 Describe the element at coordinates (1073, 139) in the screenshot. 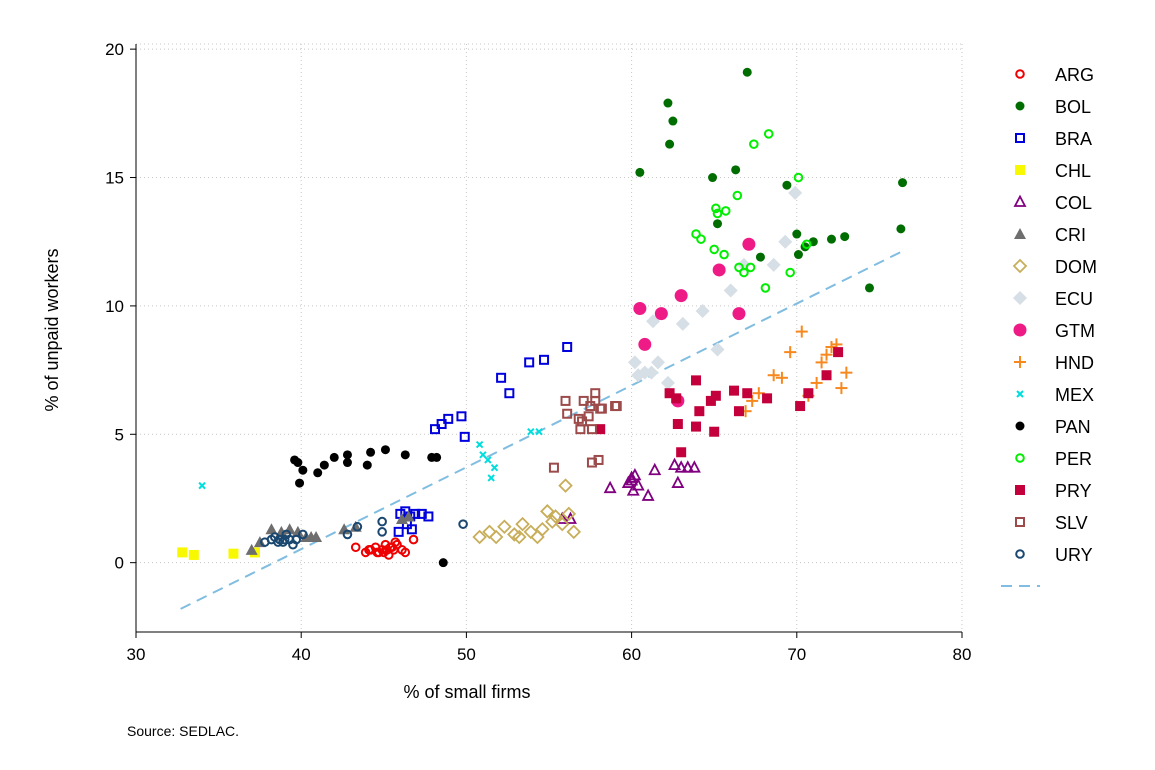

I see `legend-label: BRA` at that location.